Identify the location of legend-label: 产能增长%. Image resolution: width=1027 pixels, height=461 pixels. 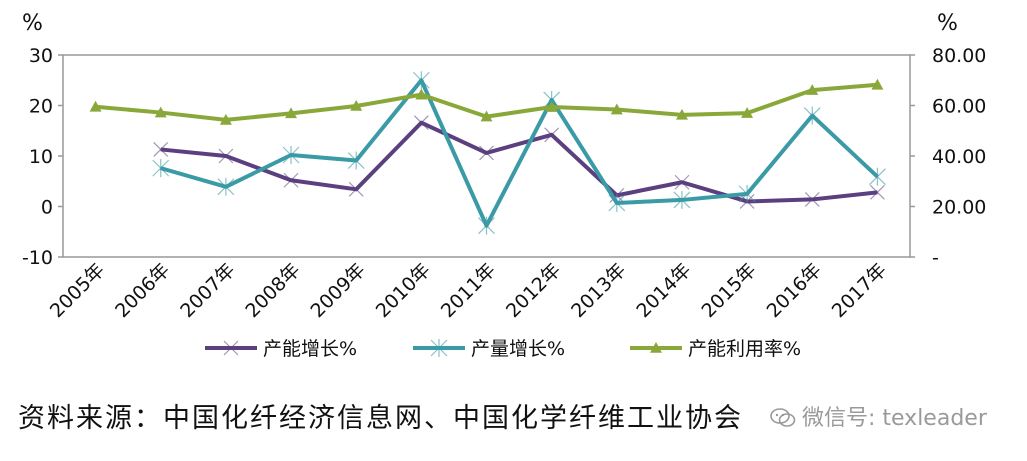
(310, 349).